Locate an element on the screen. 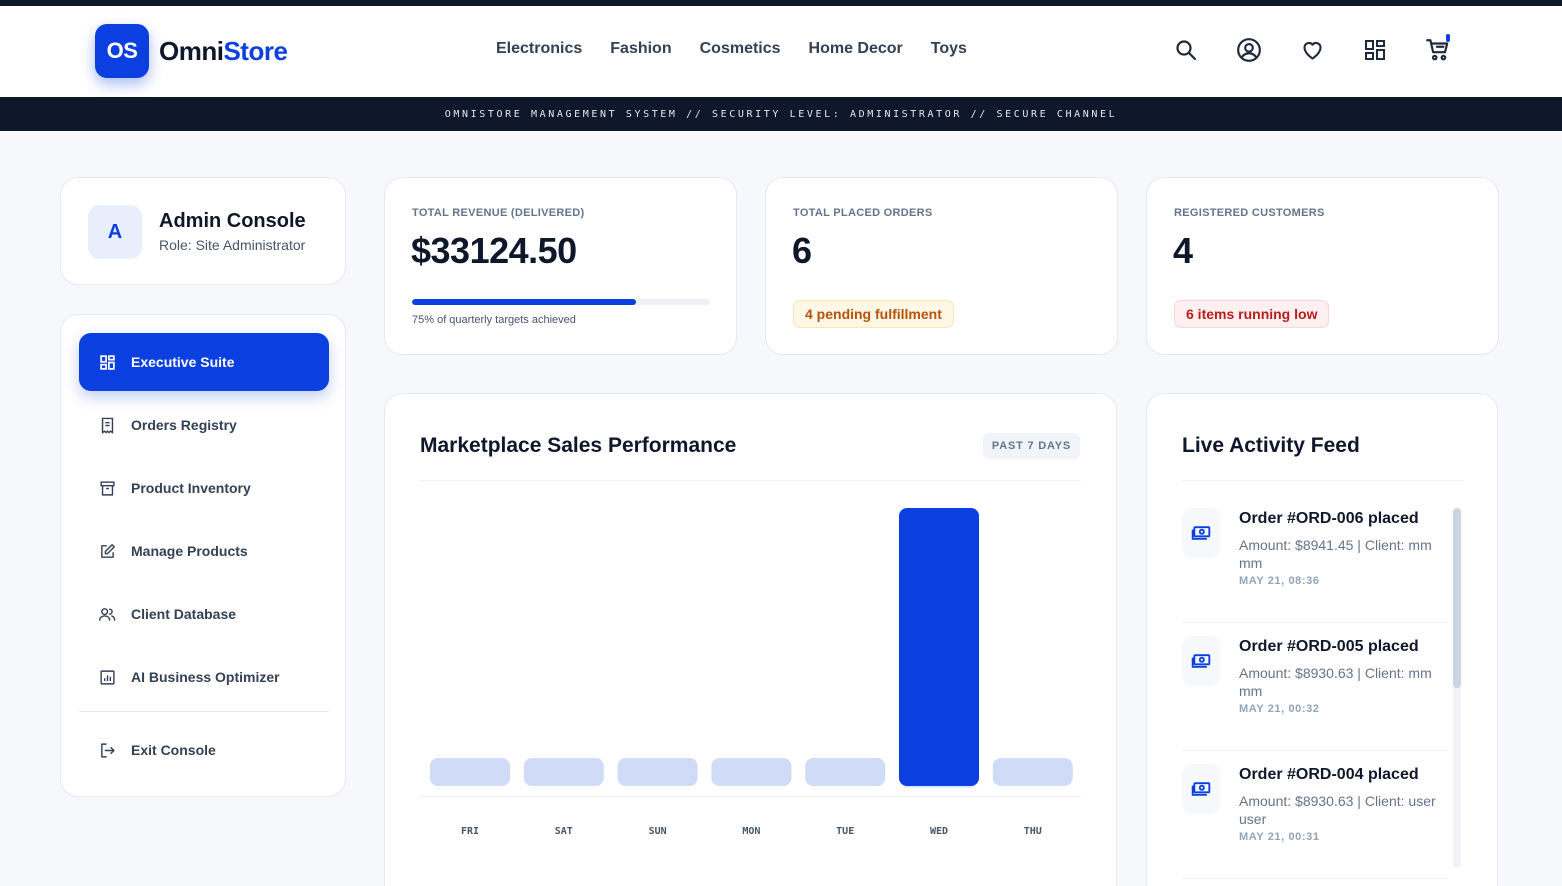 Image resolution: width=1562 pixels, height=886 pixels. grid-icon is located at coordinates (1375, 50).